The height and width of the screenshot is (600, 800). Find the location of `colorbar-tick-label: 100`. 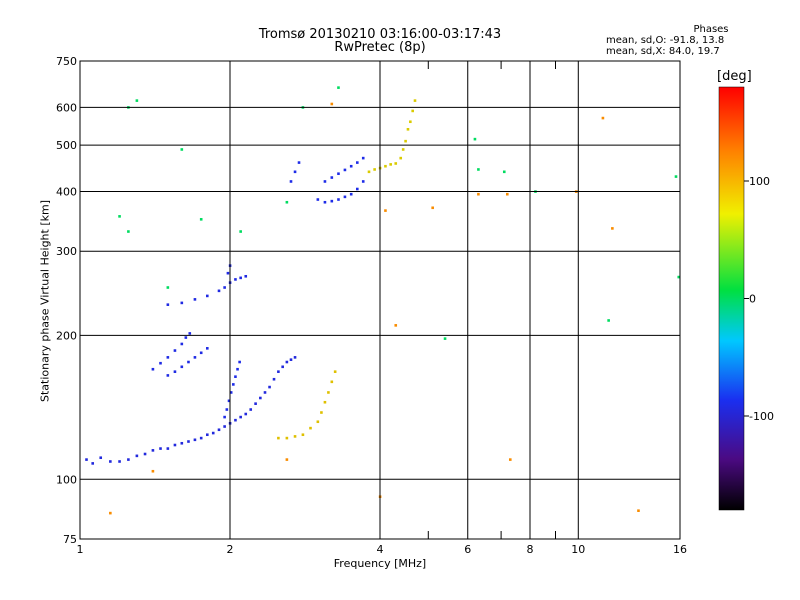

colorbar-tick-label: 100 is located at coordinates (759, 181).